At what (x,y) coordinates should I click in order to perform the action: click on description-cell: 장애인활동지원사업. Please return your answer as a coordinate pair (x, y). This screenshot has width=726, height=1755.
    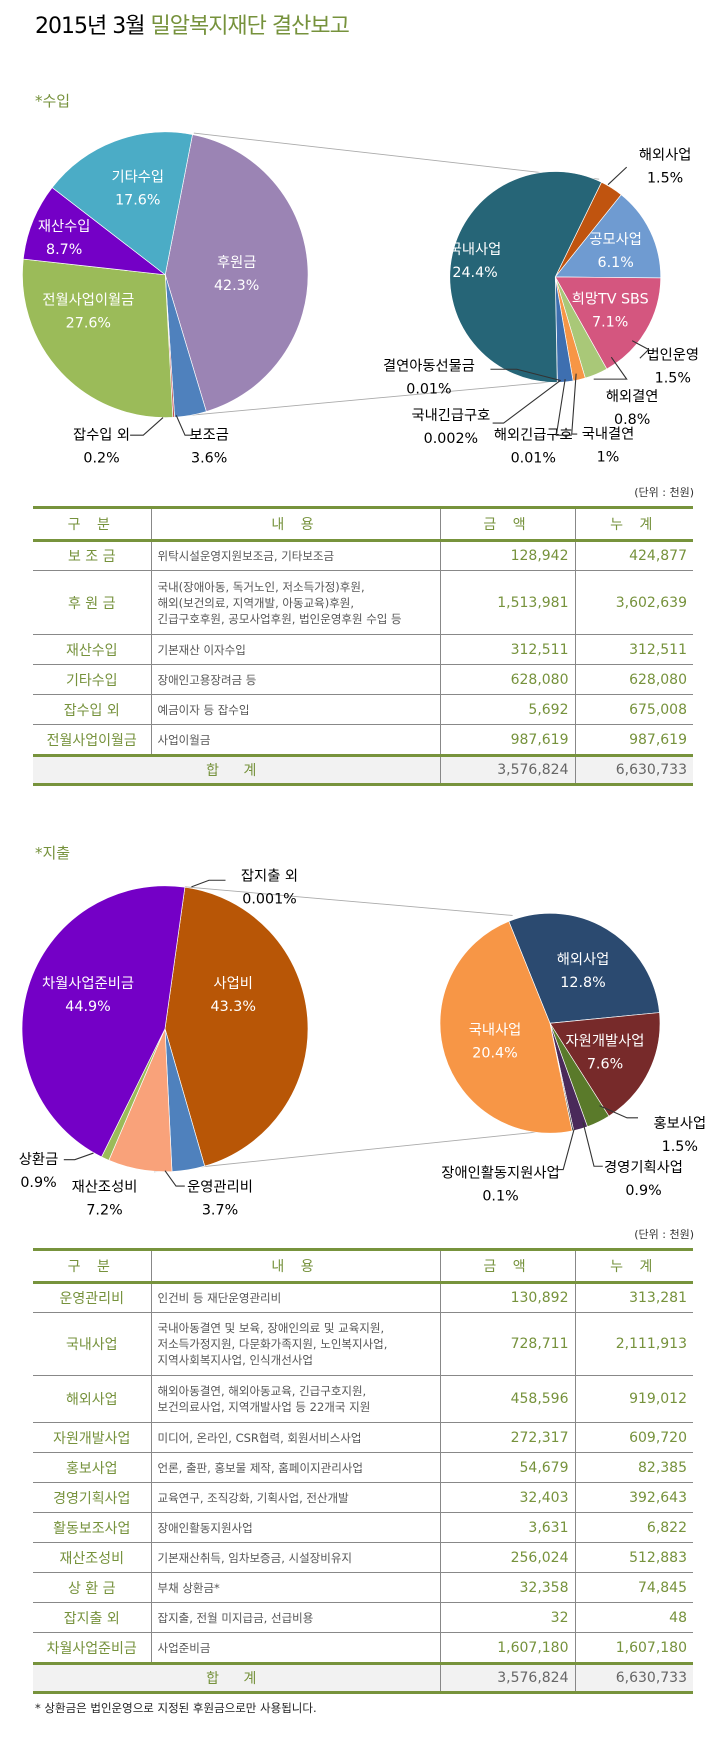
    Looking at the image, I should click on (295, 1527).